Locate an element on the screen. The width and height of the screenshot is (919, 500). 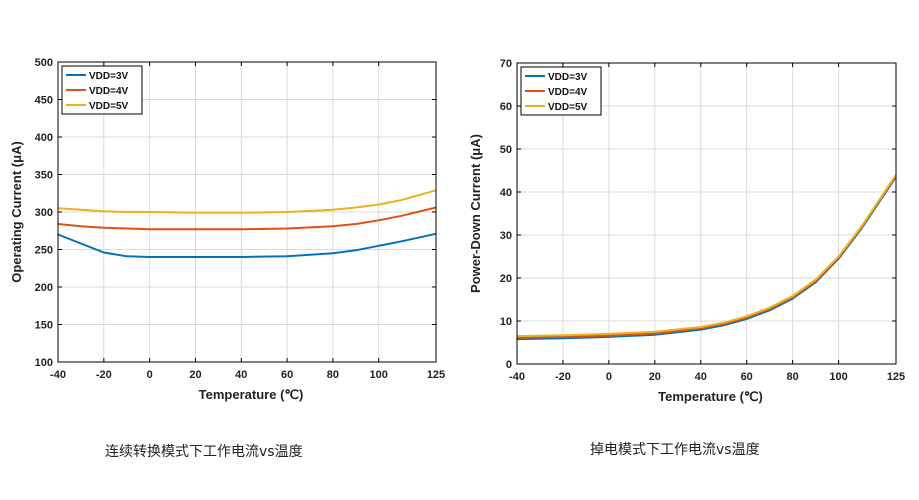
y-tick-label: 350 is located at coordinates (44, 176).